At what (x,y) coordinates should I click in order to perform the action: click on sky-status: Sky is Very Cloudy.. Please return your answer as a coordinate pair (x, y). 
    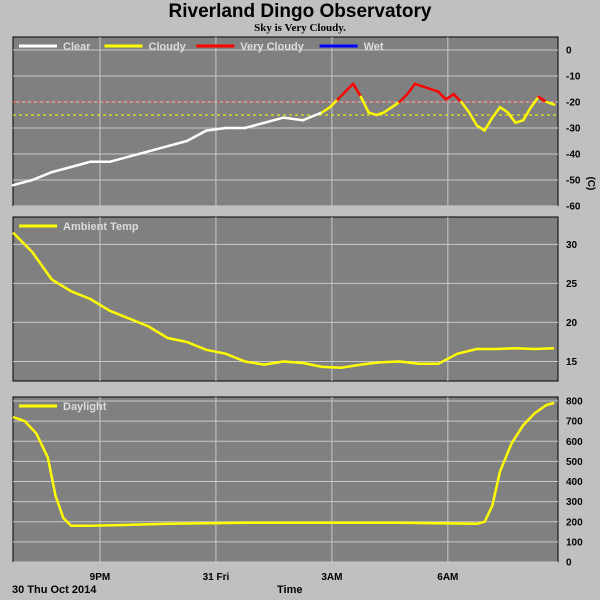
    Looking at the image, I should click on (300, 28).